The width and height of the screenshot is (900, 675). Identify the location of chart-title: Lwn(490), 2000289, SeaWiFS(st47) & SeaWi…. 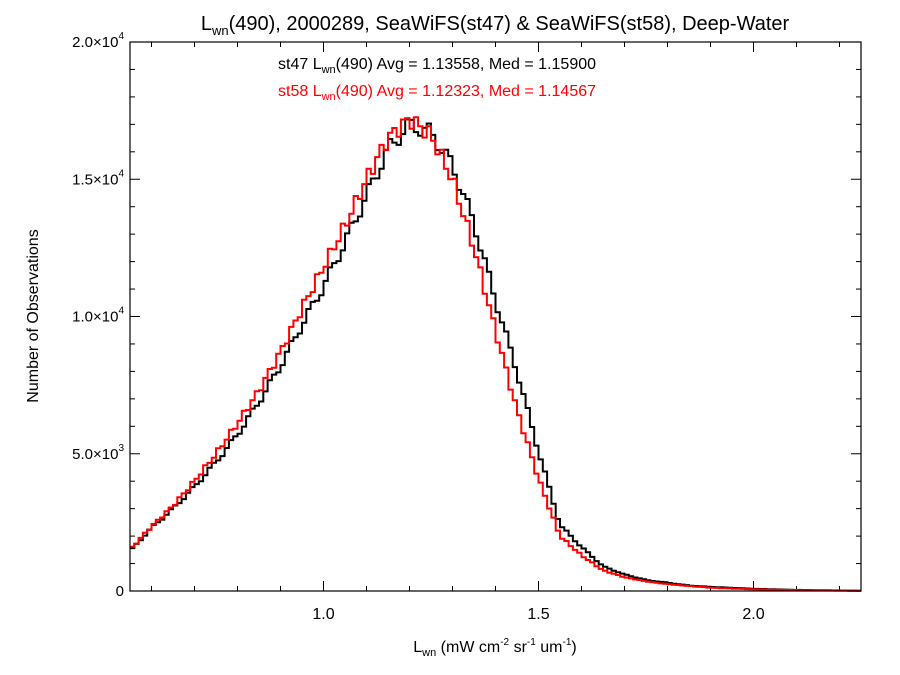
(495, 25).